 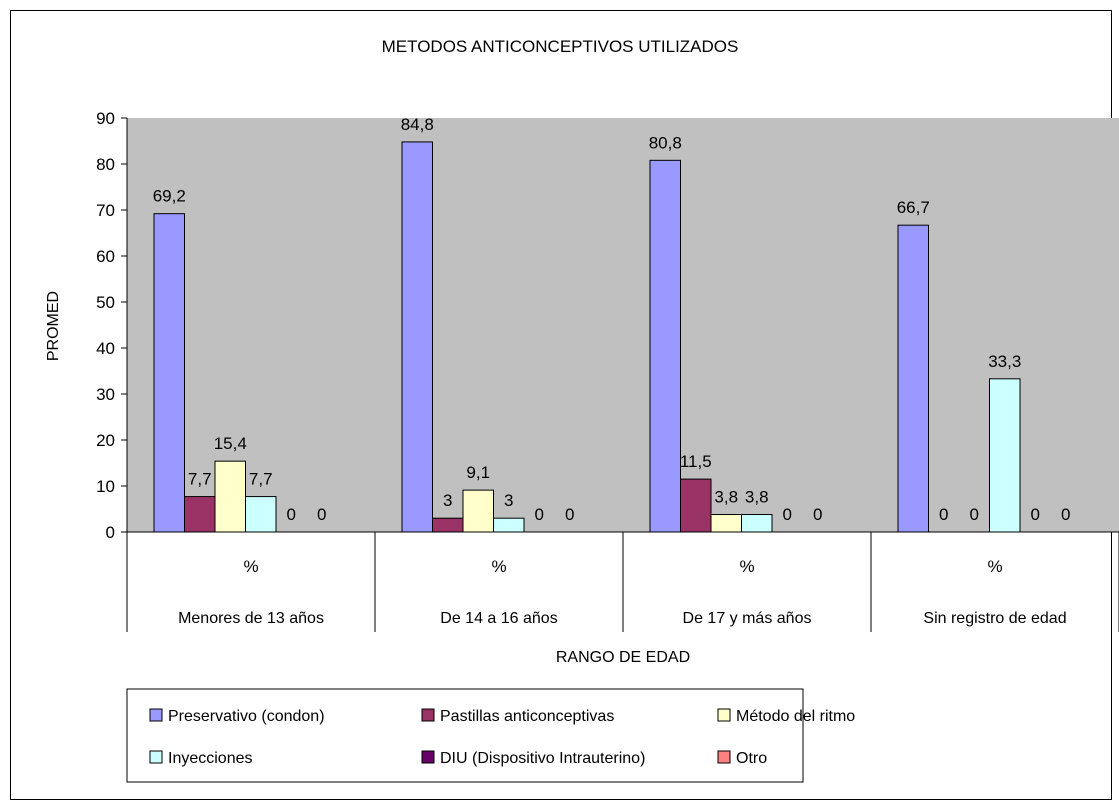 What do you see at coordinates (795, 716) in the screenshot?
I see `legend-label: Método del ritmo` at bounding box center [795, 716].